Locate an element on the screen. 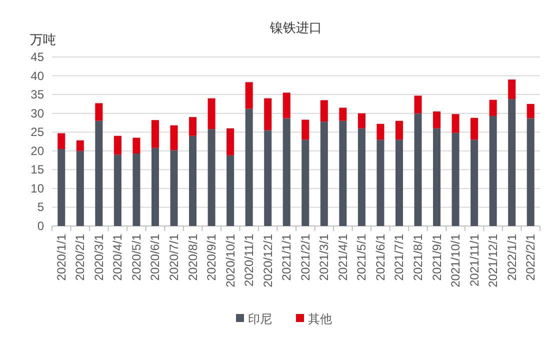  x-tick-label: 2021/3/1 is located at coordinates (324, 257).